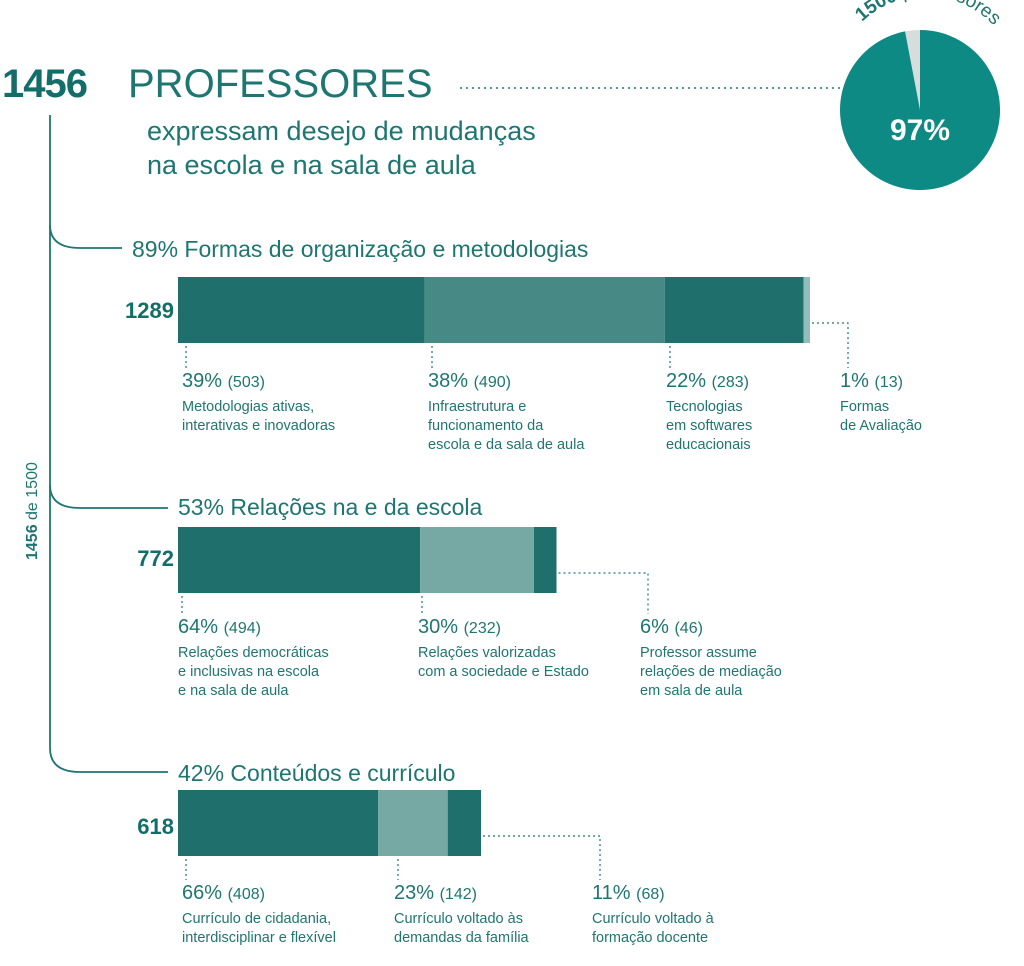  I want to click on bar-total-conteudos: 618, so click(155, 826).